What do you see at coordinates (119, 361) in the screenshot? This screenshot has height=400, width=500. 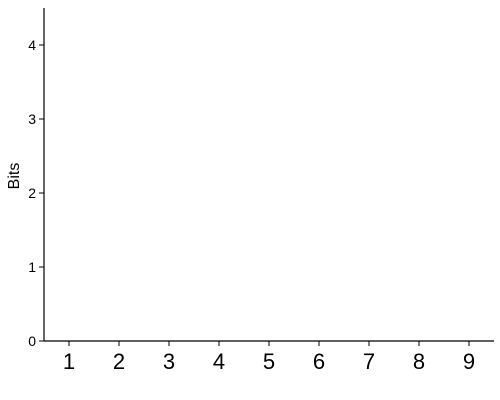 I see `x-tick-label: 2` at bounding box center [119, 361].